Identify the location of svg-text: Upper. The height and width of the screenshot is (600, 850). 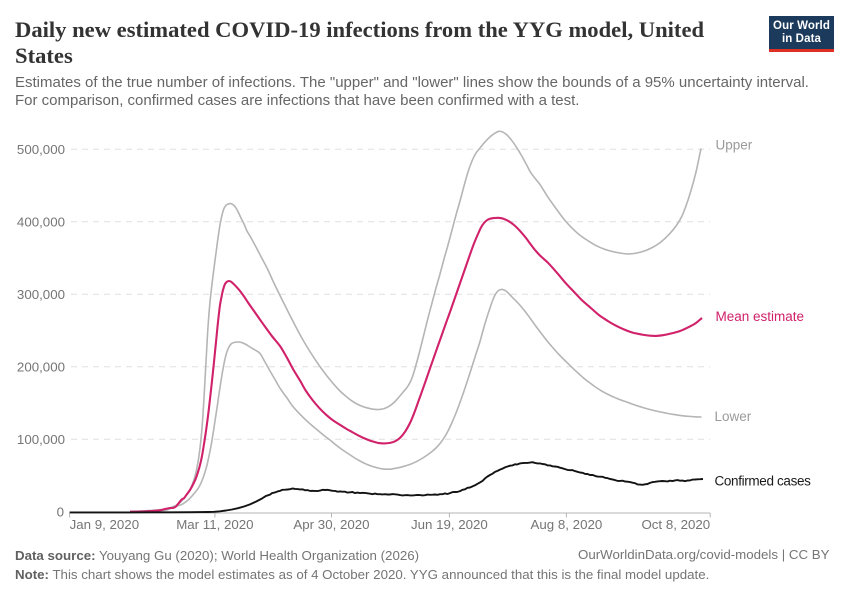
(734, 144).